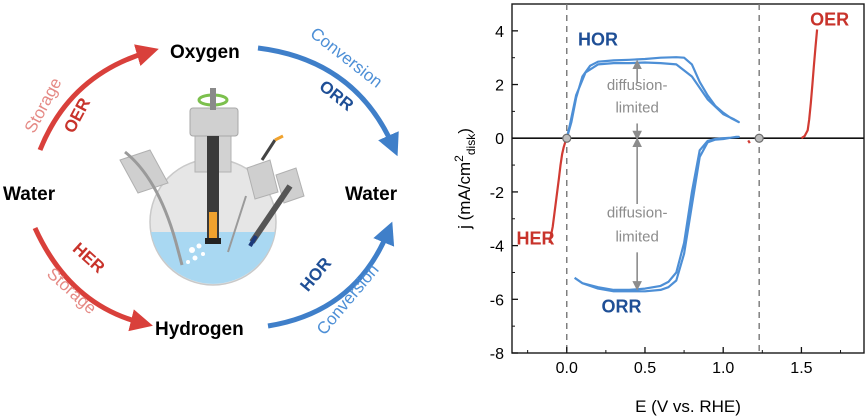 The width and height of the screenshot is (867, 417). Describe the element at coordinates (88, 258) in the screenshot. I see `her-reaction-label: HER` at that location.